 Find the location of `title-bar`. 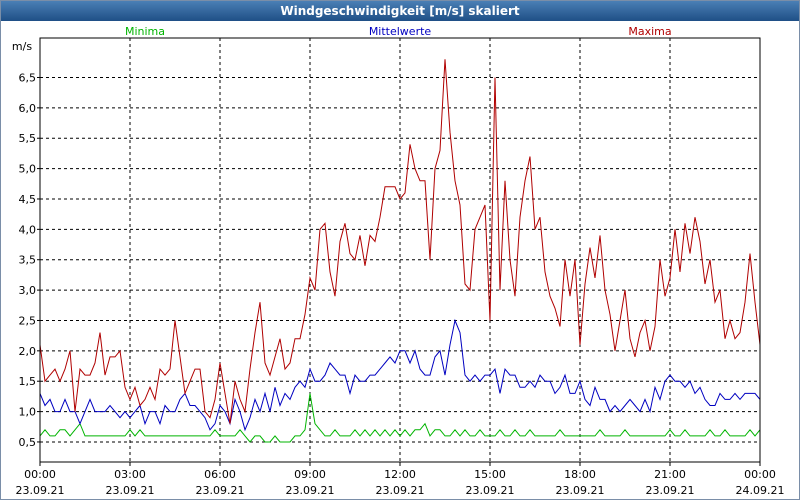

title-bar is located at coordinates (400, 11).